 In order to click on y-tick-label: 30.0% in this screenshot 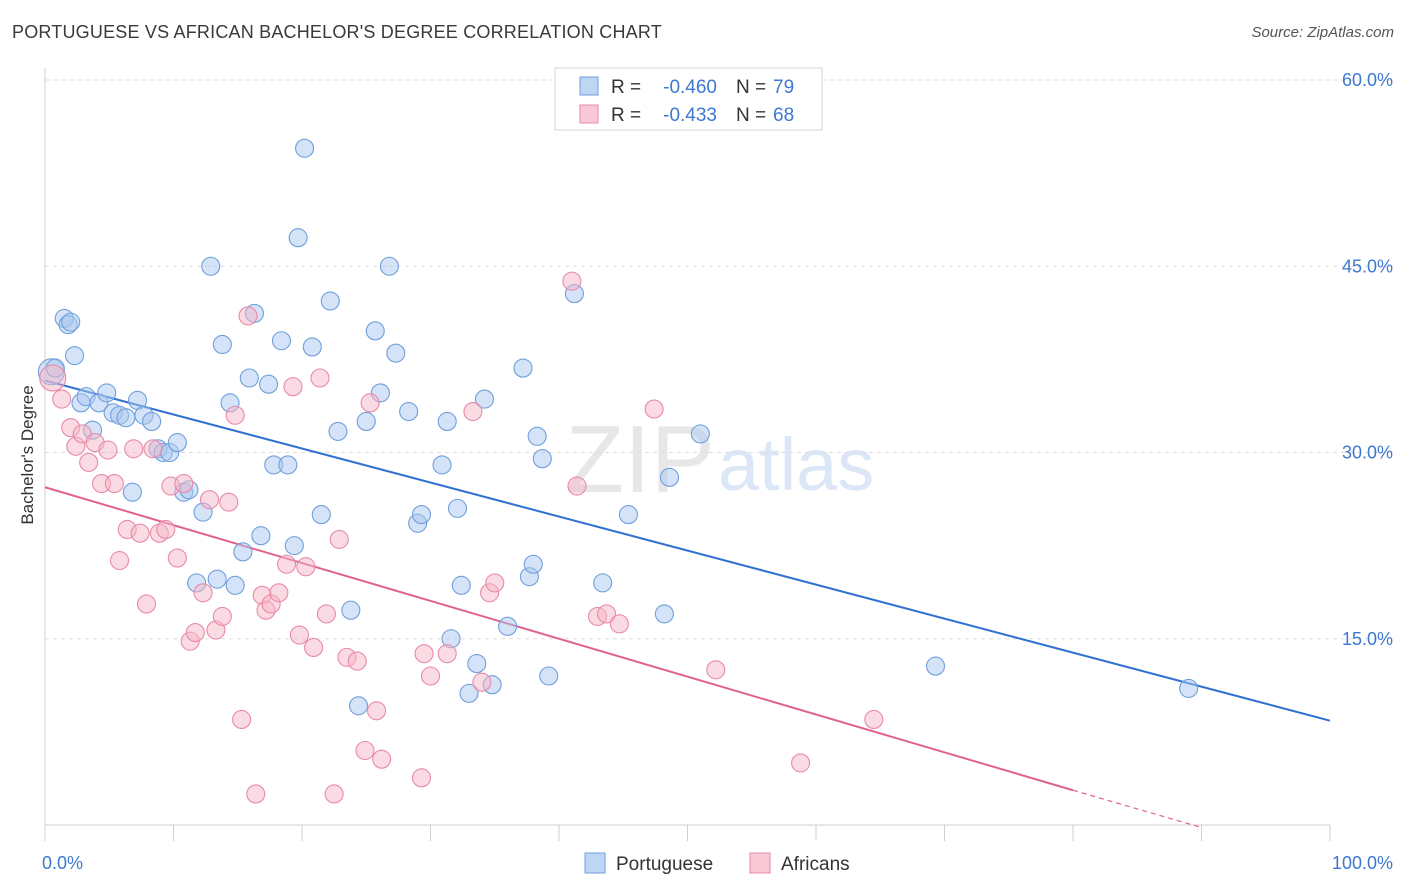, I will do `click(1367, 453)`.